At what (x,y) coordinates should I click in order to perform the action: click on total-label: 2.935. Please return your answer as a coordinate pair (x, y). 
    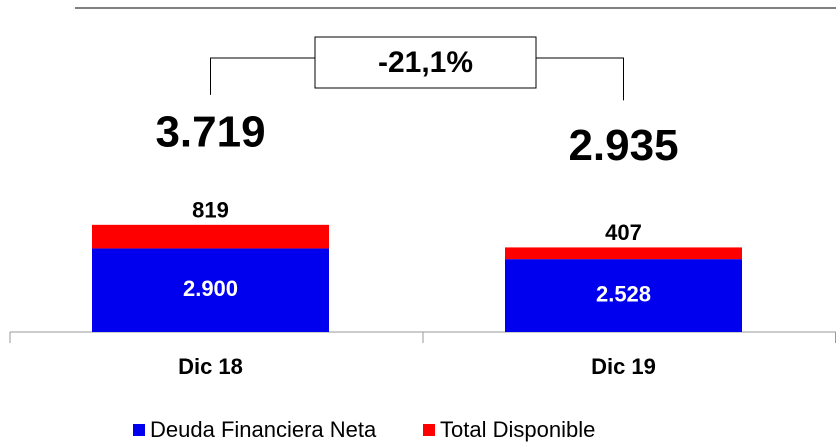
    Looking at the image, I should click on (623, 145).